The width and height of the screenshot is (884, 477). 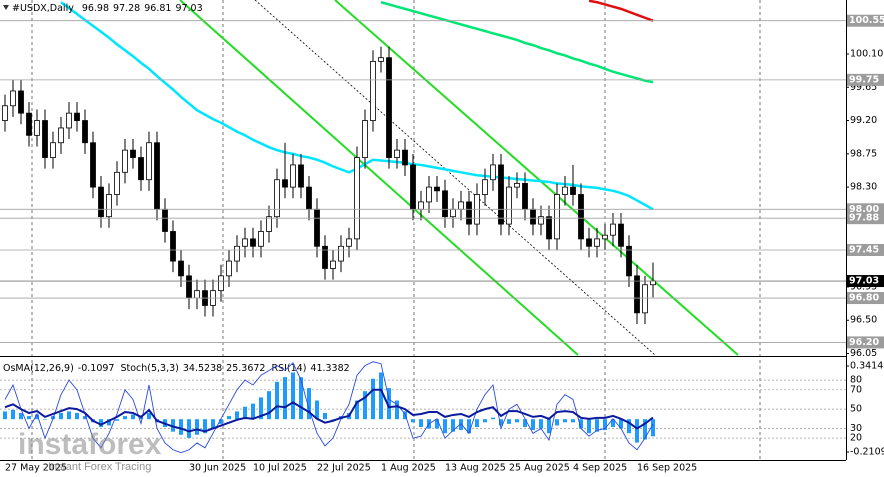 I want to click on x-tick-label: 10 Jul 2025, so click(x=280, y=468).